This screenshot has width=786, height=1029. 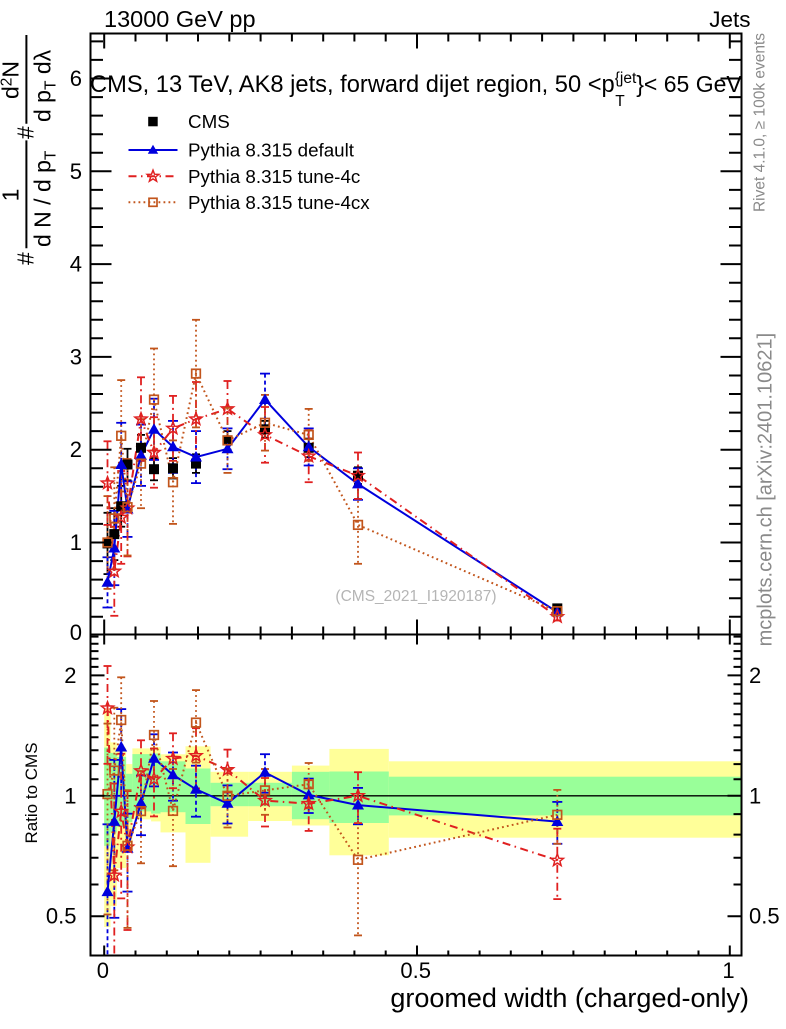 What do you see at coordinates (271, 150) in the screenshot?
I see `svg-text: Pythia 8.315 default` at bounding box center [271, 150].